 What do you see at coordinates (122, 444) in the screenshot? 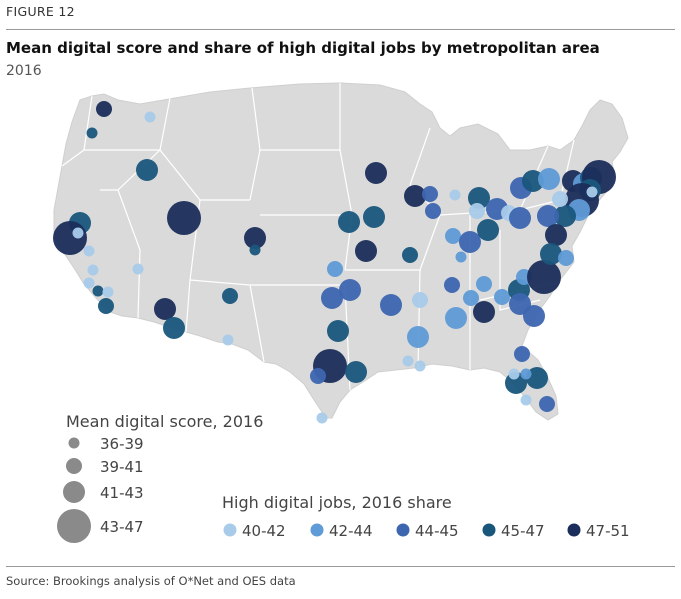
I see `size-legend-label-36-39: 36-39` at bounding box center [122, 444].